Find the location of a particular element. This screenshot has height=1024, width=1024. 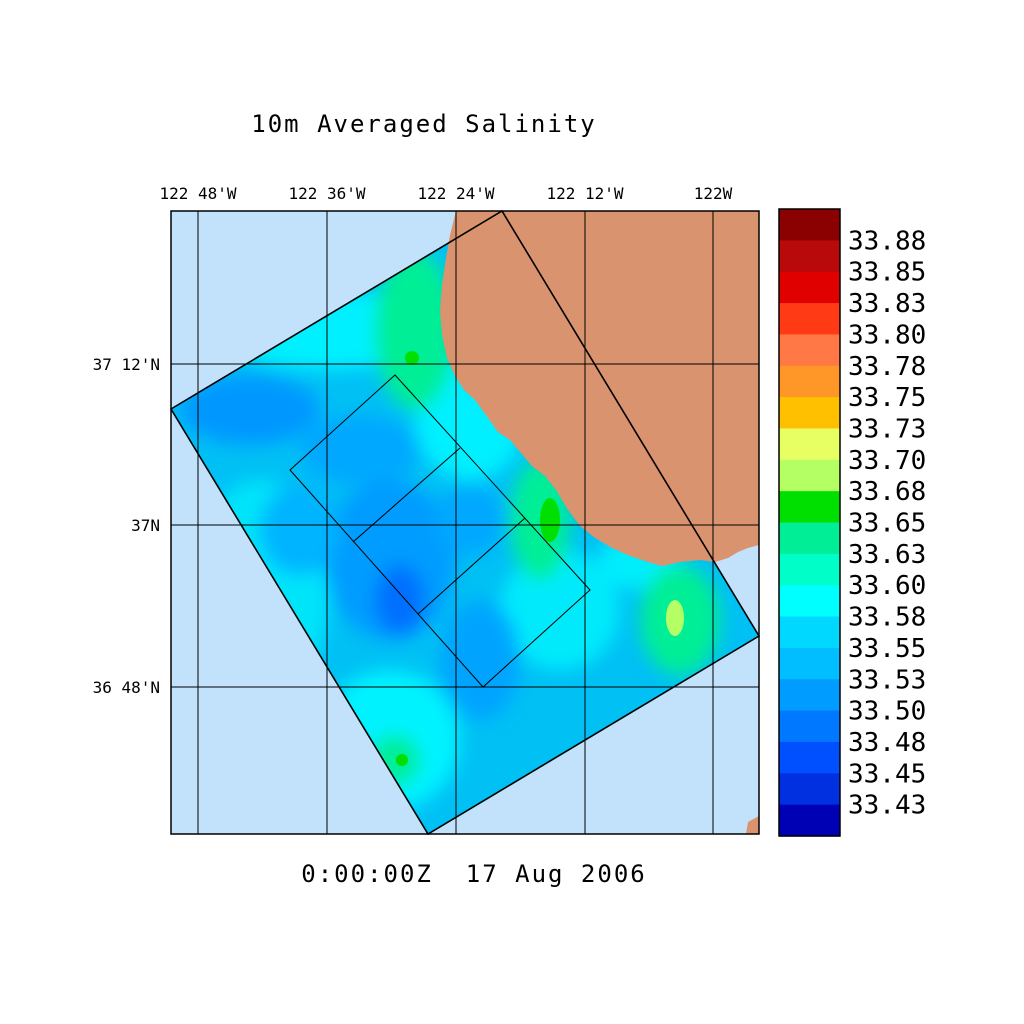

timestamp-label: 0:00:00Z 17 Aug 2006 is located at coordinates (473, 874).